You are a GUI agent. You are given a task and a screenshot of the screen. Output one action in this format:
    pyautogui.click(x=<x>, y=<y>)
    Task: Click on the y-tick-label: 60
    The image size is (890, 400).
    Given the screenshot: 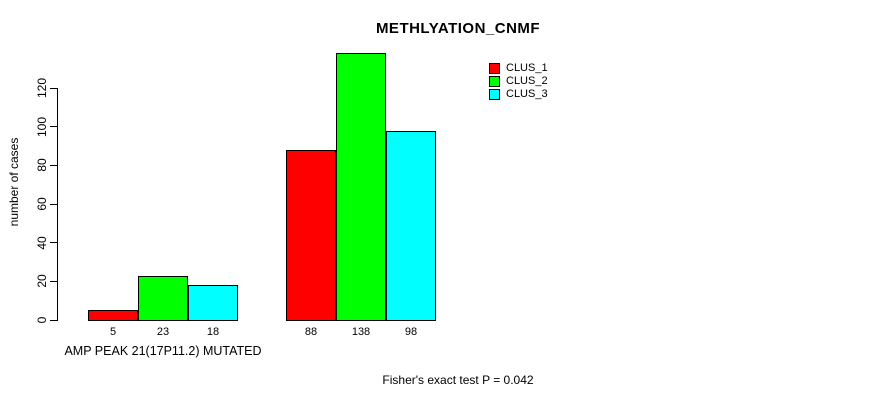 What is the action you would take?
    pyautogui.click(x=42, y=204)
    